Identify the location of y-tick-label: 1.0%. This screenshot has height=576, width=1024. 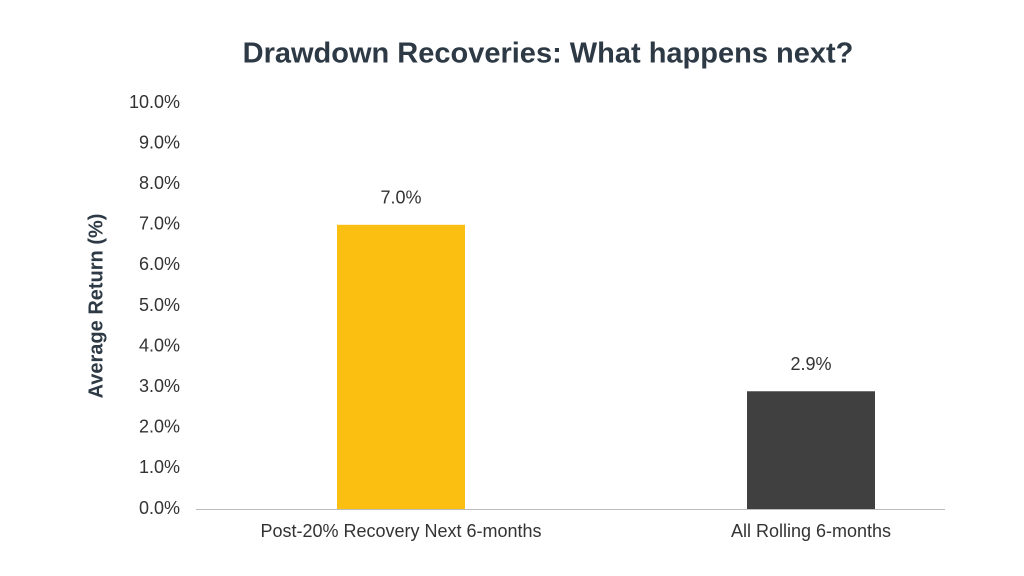
(159, 467).